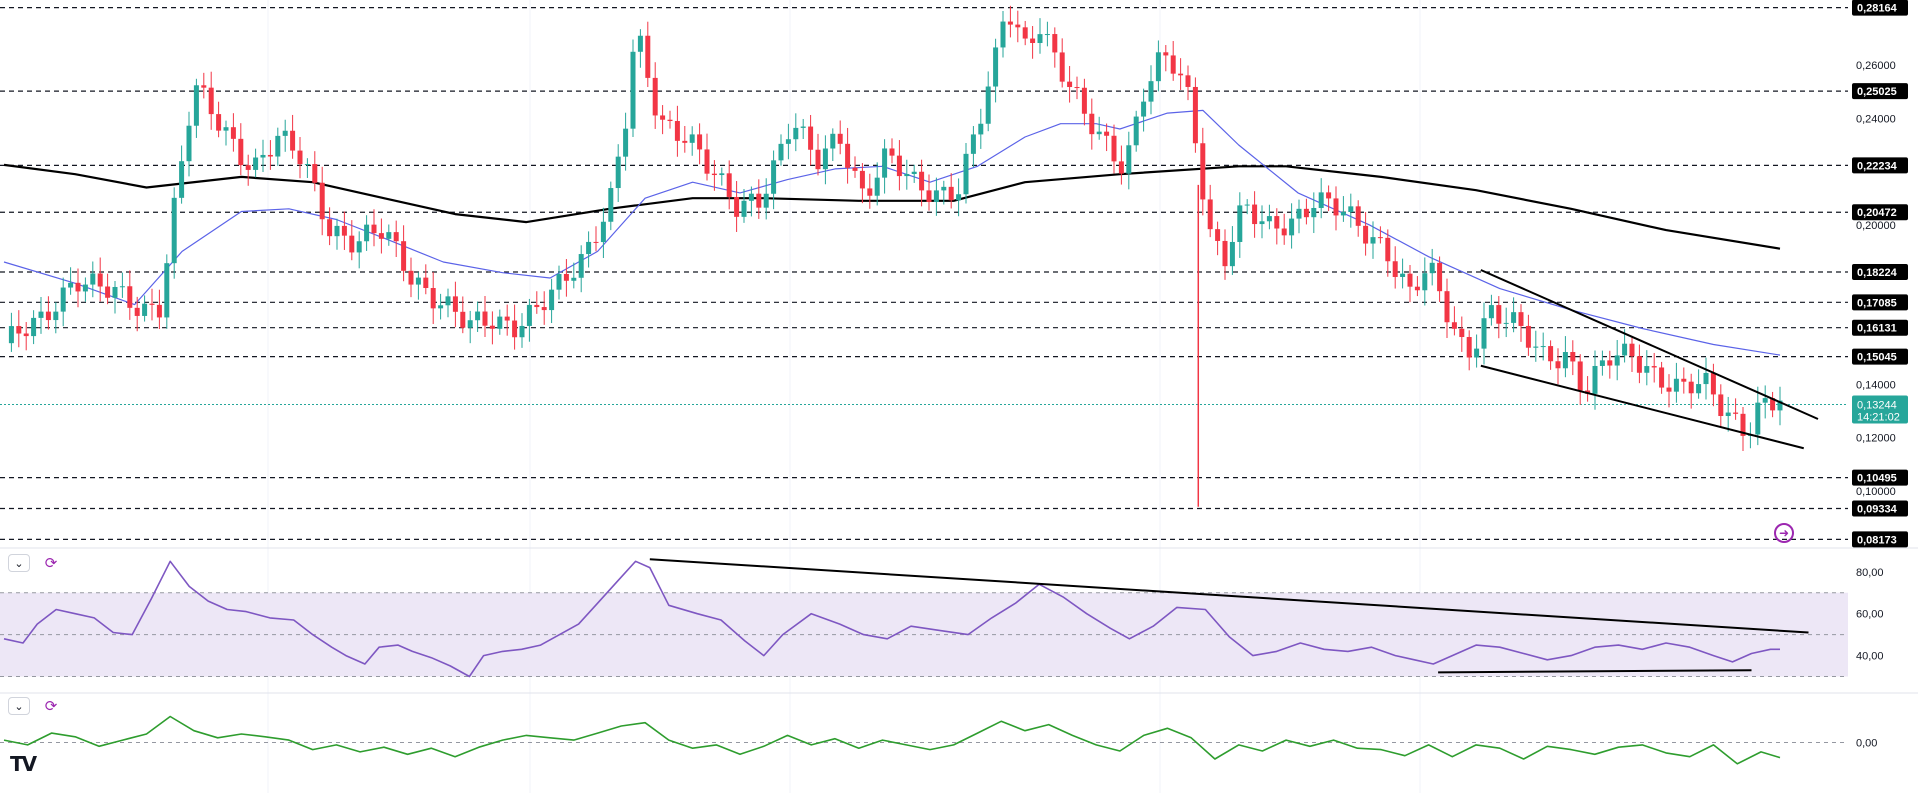 This screenshot has width=1918, height=793. Describe the element at coordinates (35, 563) in the screenshot. I see `rsi-pane-controls: ⌄ ⟳` at that location.